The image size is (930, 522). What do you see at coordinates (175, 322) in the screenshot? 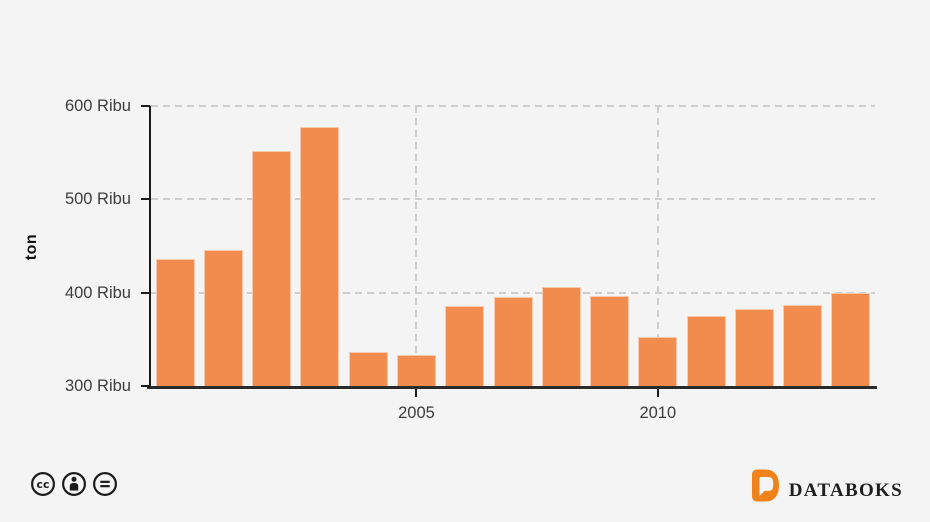
I see `bar-2000` at bounding box center [175, 322].